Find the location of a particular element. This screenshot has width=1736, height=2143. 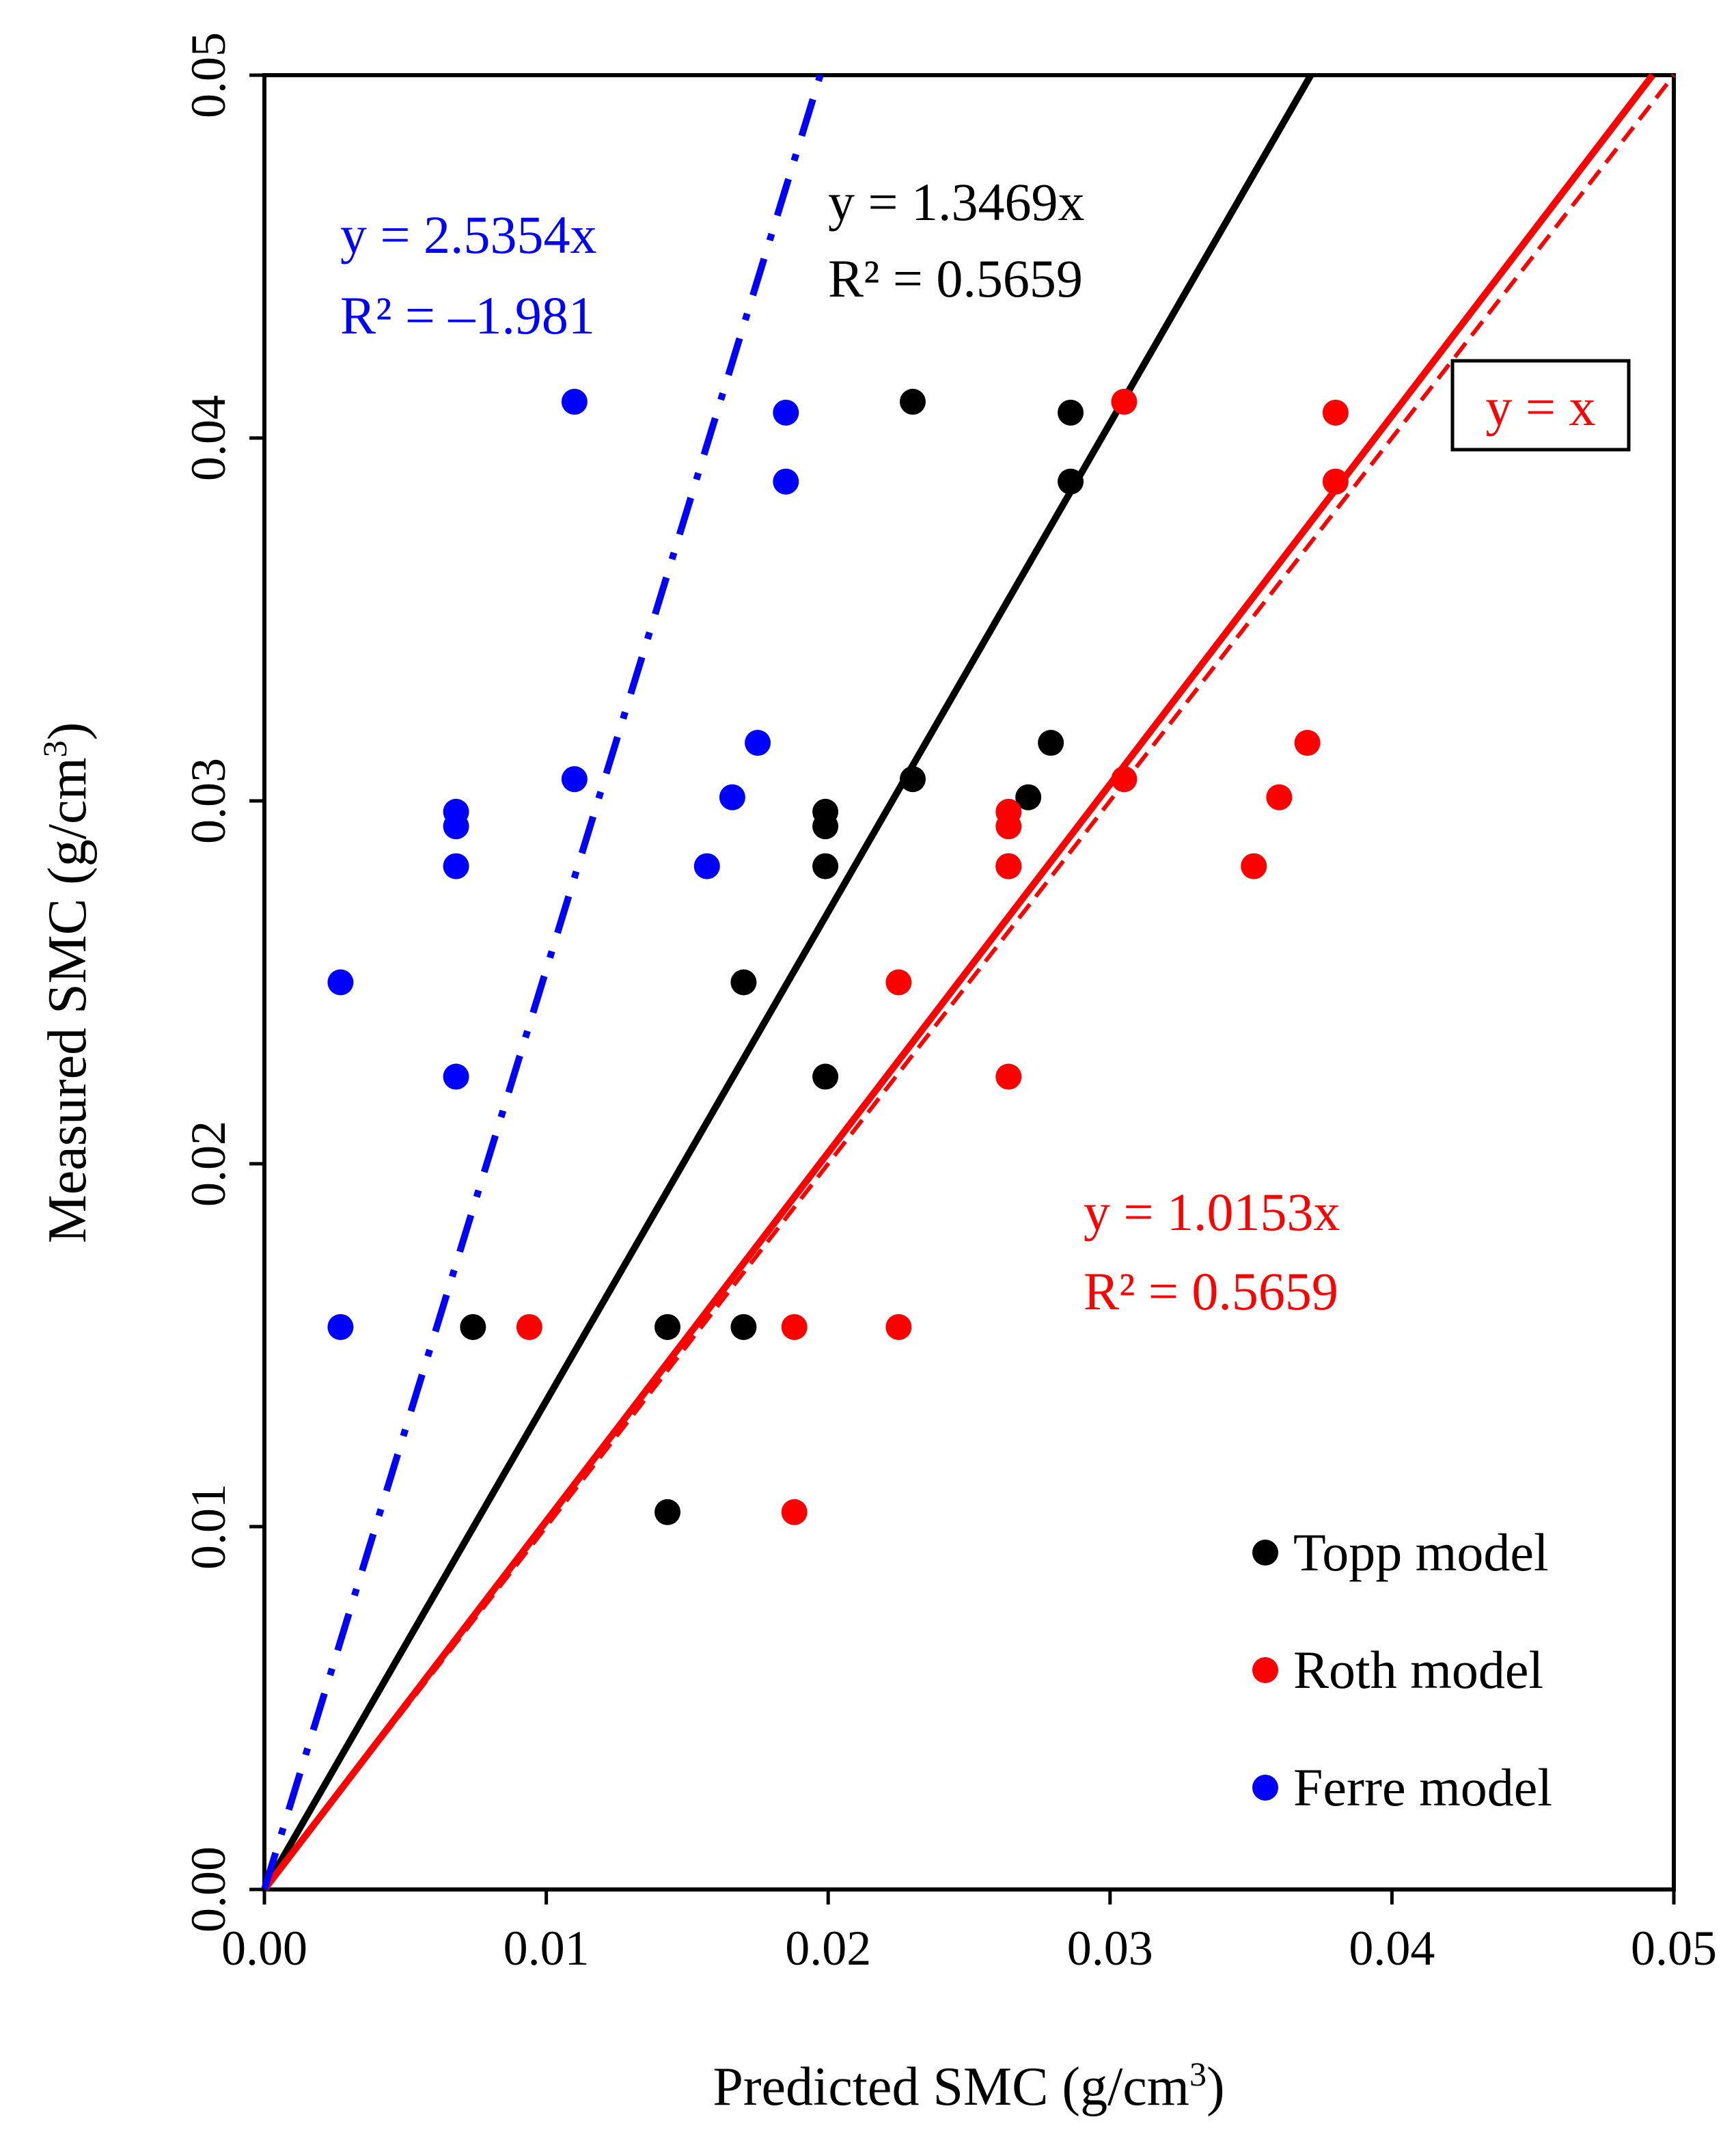

y-tick-label: 0.04 is located at coordinates (208, 438).